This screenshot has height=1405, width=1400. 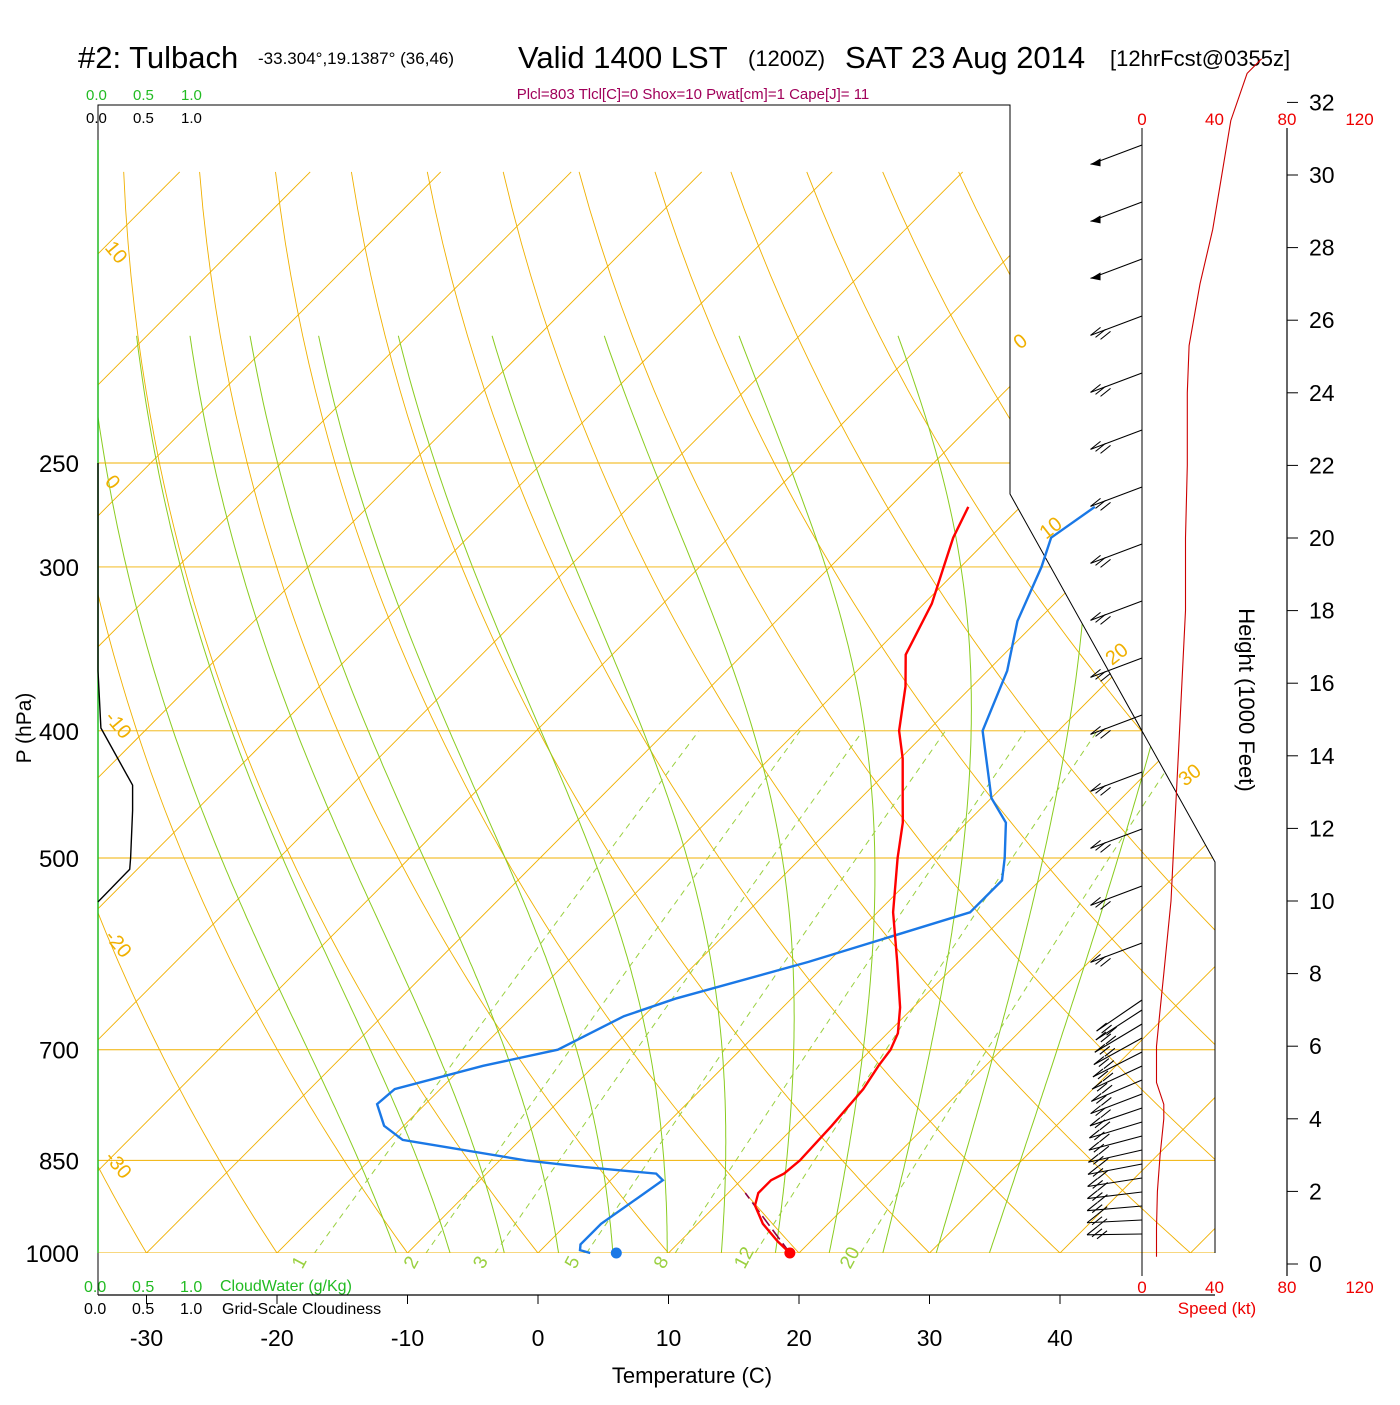 What do you see at coordinates (143, 1287) in the screenshot?
I see `bottom-cloudwater-tick-1: 0.5` at bounding box center [143, 1287].